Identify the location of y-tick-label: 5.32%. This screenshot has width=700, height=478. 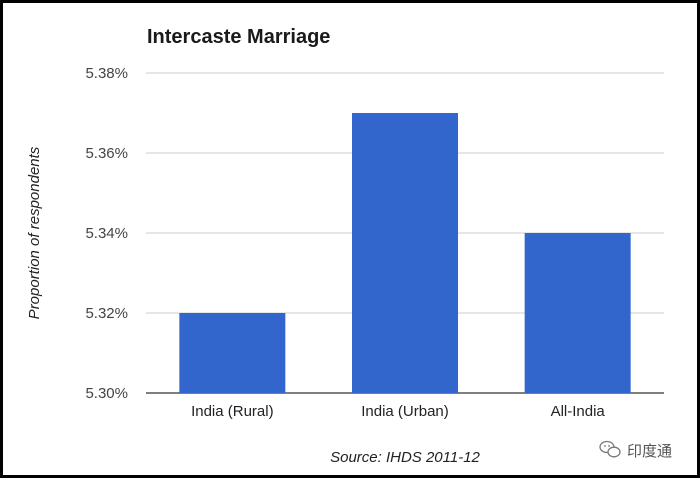
(106, 313).